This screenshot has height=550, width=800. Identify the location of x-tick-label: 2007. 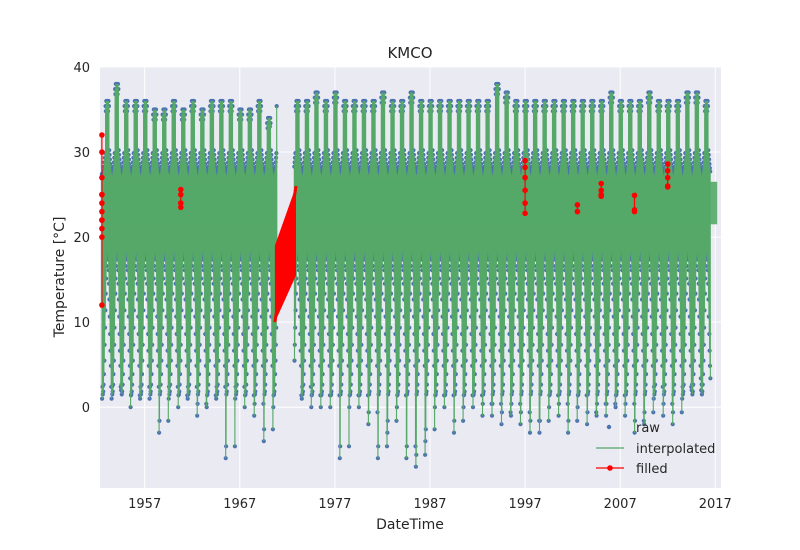
(620, 504).